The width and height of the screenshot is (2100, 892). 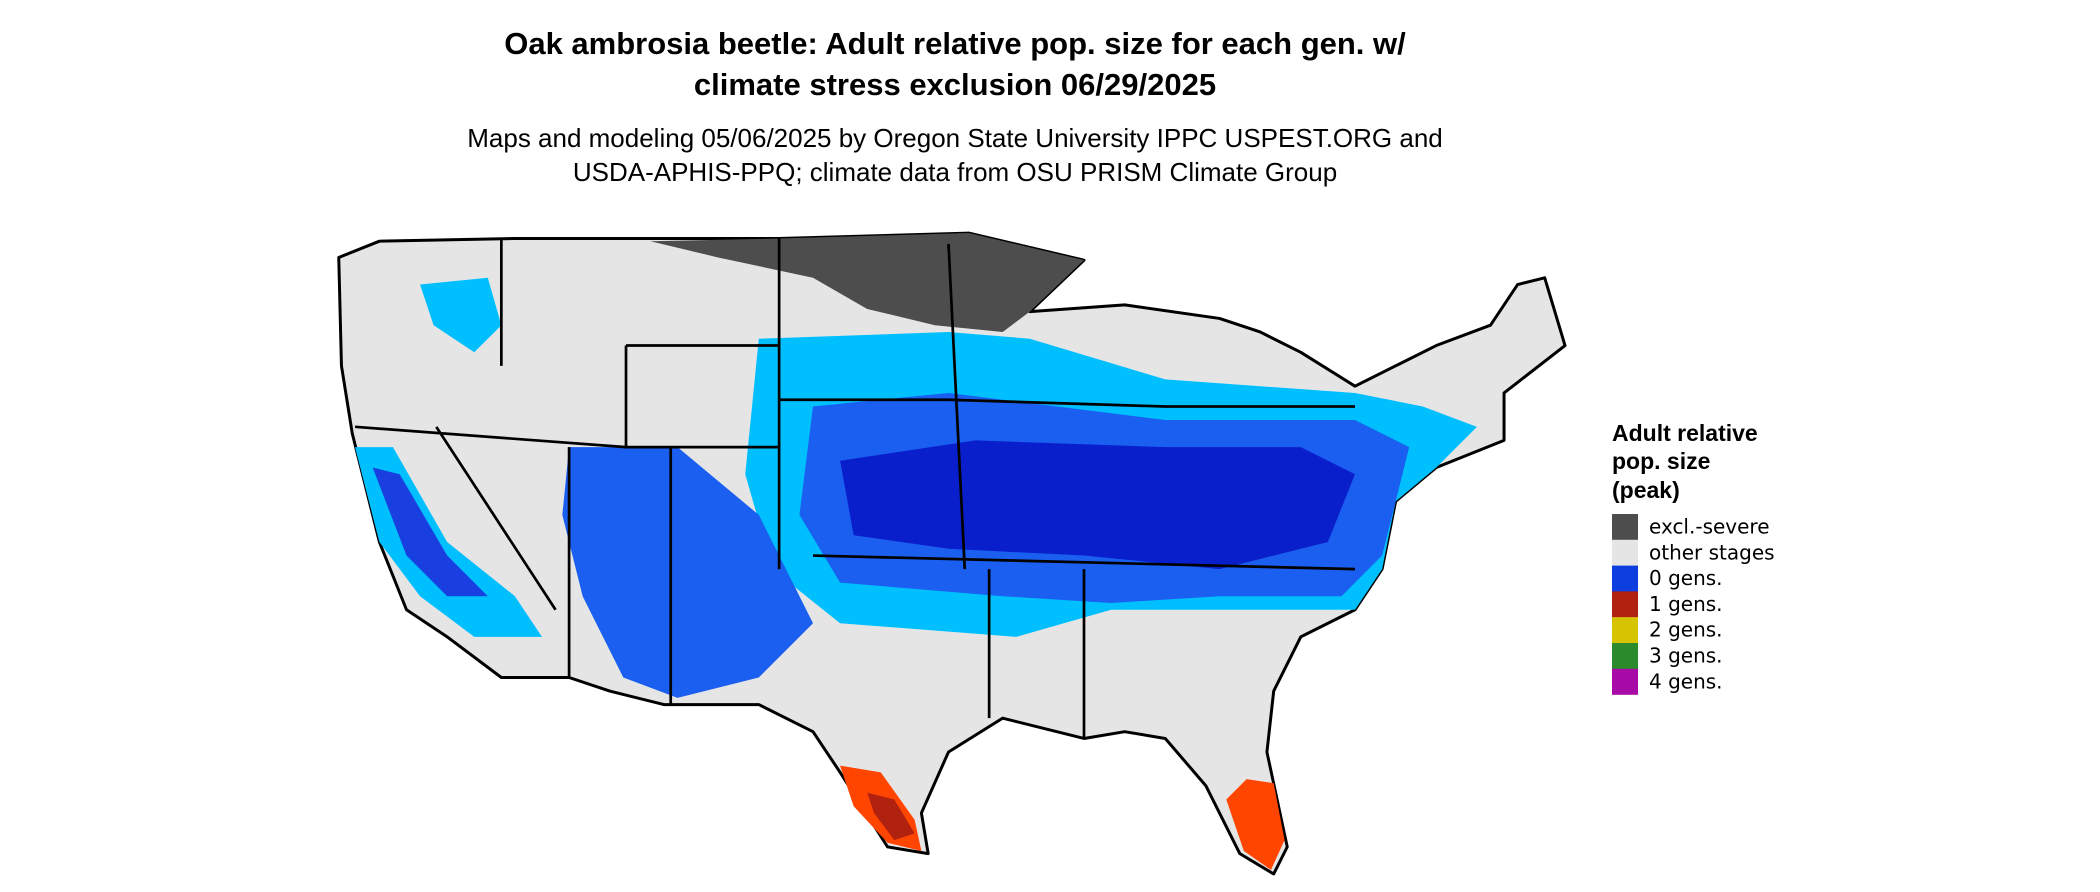 I want to click on legend-label: 4 gens., so click(x=1686, y=681).